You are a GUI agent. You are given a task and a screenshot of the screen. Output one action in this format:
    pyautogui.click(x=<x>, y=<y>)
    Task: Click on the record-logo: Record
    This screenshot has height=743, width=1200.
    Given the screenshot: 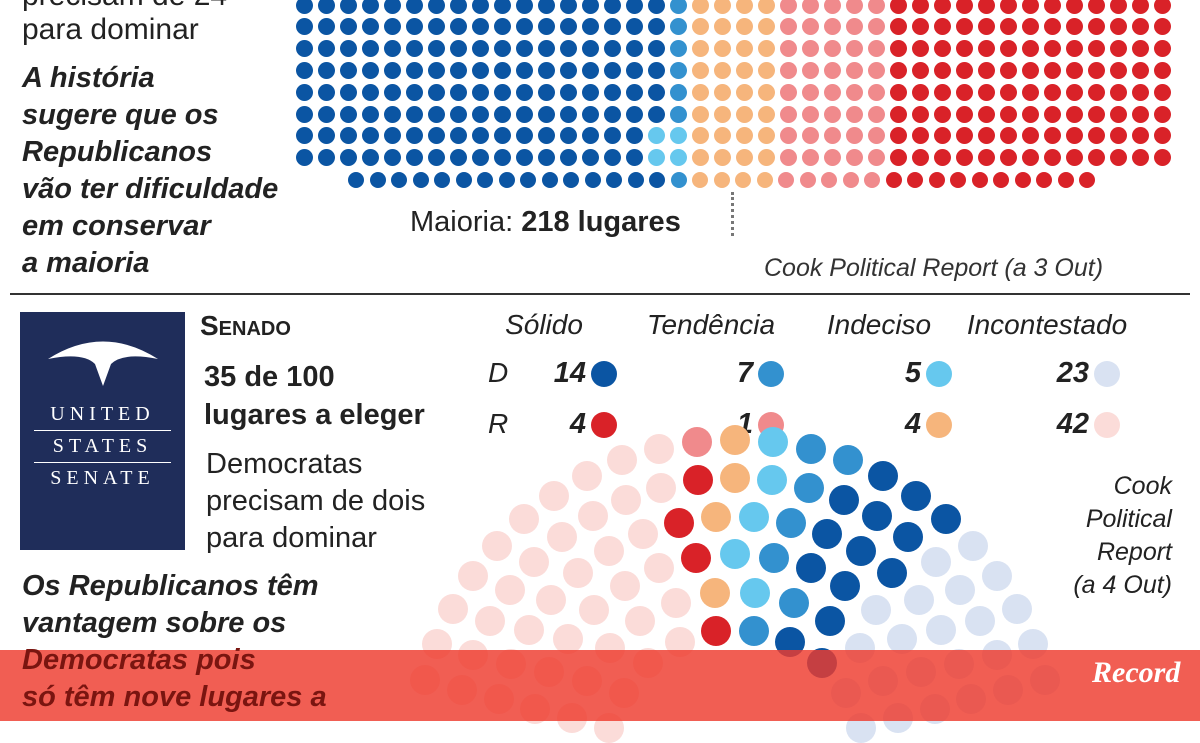 What is the action you would take?
    pyautogui.click(x=1136, y=672)
    